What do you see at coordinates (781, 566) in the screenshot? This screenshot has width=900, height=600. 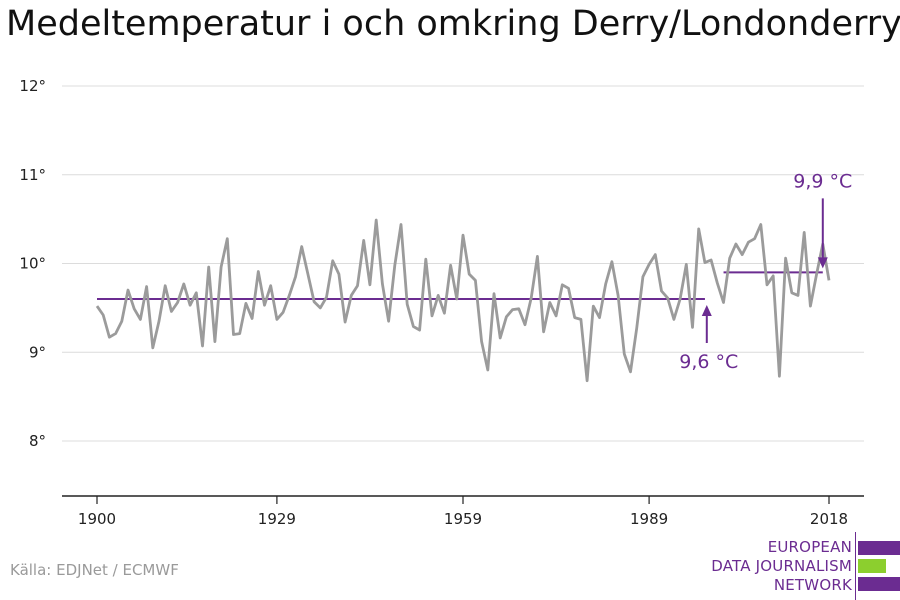 I see `logo-line-2: DATA JOURNALISM` at bounding box center [781, 566].